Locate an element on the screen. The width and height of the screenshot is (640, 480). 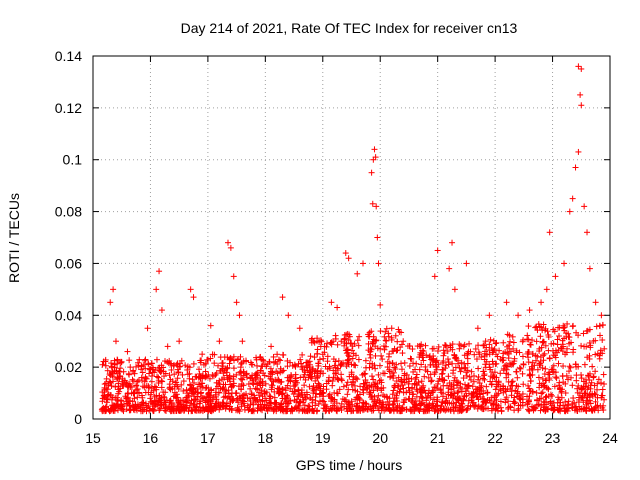
y-tick-label: 0.08 is located at coordinates (68, 212).